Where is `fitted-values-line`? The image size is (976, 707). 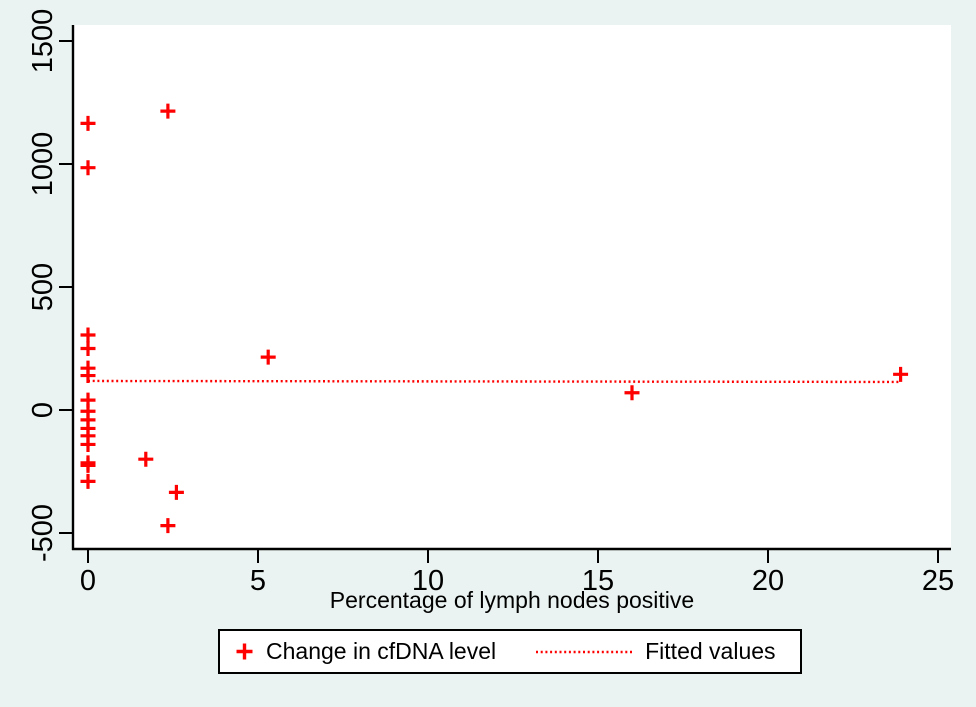
fitted-values-line is located at coordinates (494, 381).